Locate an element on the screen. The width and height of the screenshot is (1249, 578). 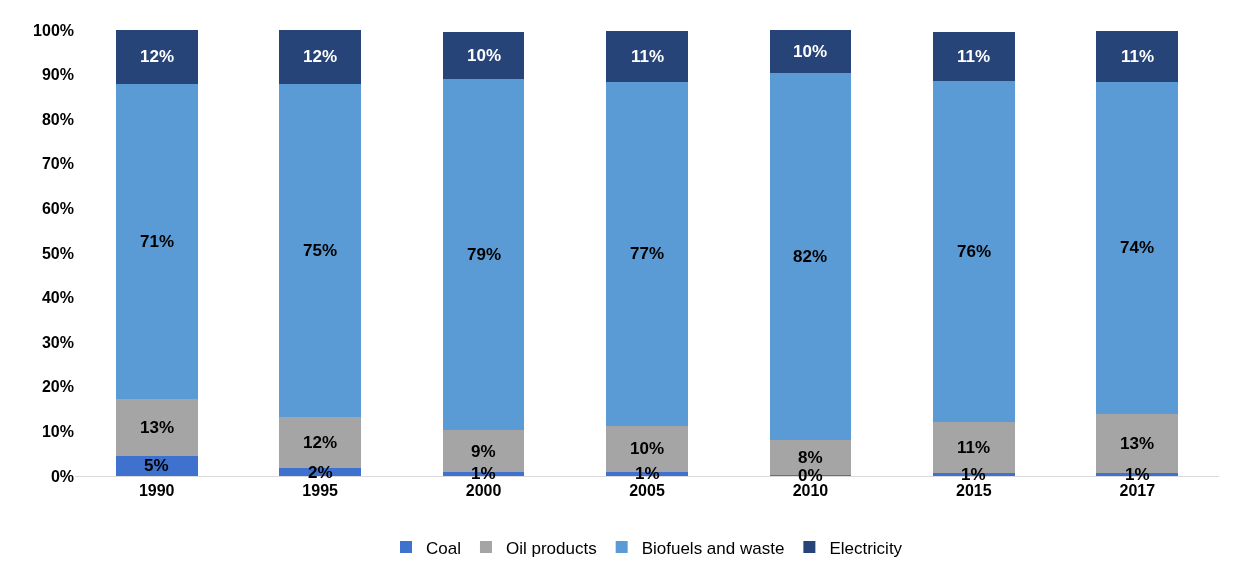
x-tick-label: 2005 is located at coordinates (647, 491).